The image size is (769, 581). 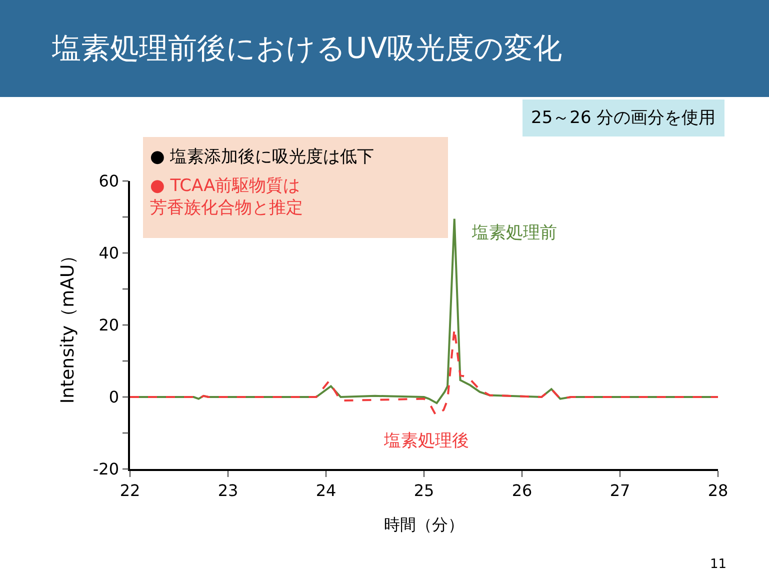 I want to click on text: ● 塩素添加後に吸光度は低下, so click(x=262, y=157).